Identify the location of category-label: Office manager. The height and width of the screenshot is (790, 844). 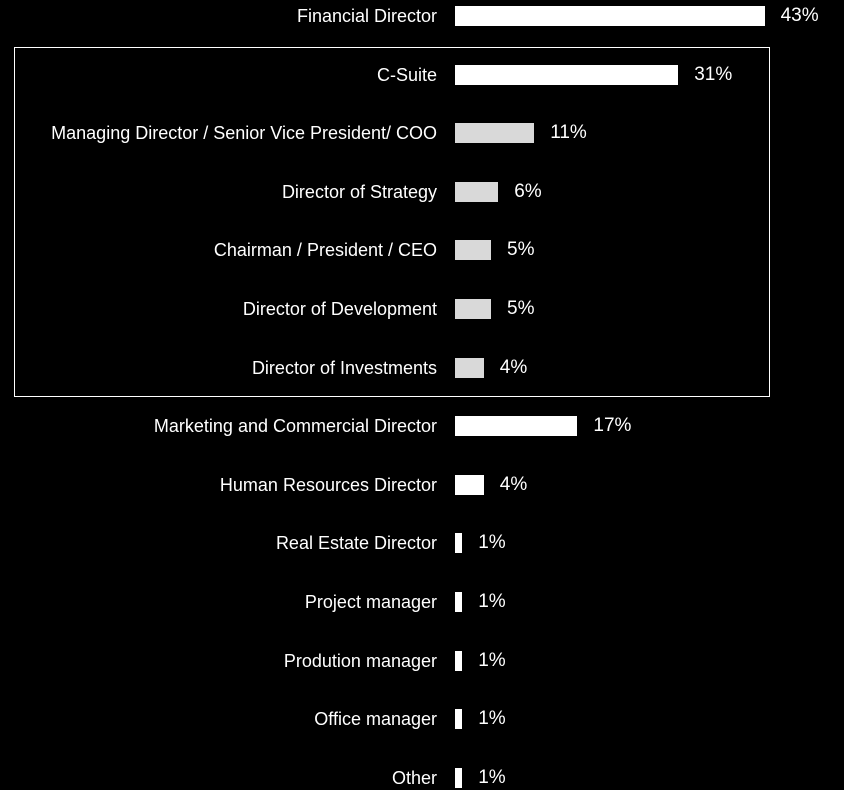
(375, 719).